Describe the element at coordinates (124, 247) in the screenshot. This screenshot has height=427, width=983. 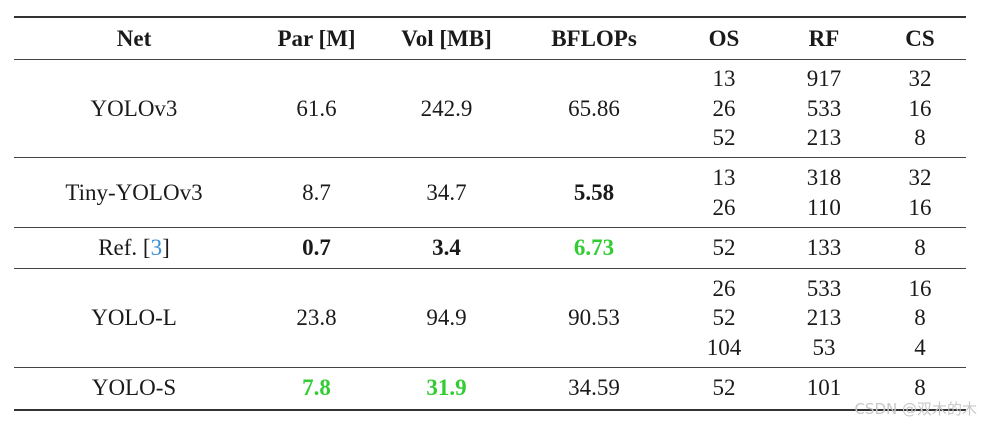
I see `ref-prefix: Ref. [` at that location.